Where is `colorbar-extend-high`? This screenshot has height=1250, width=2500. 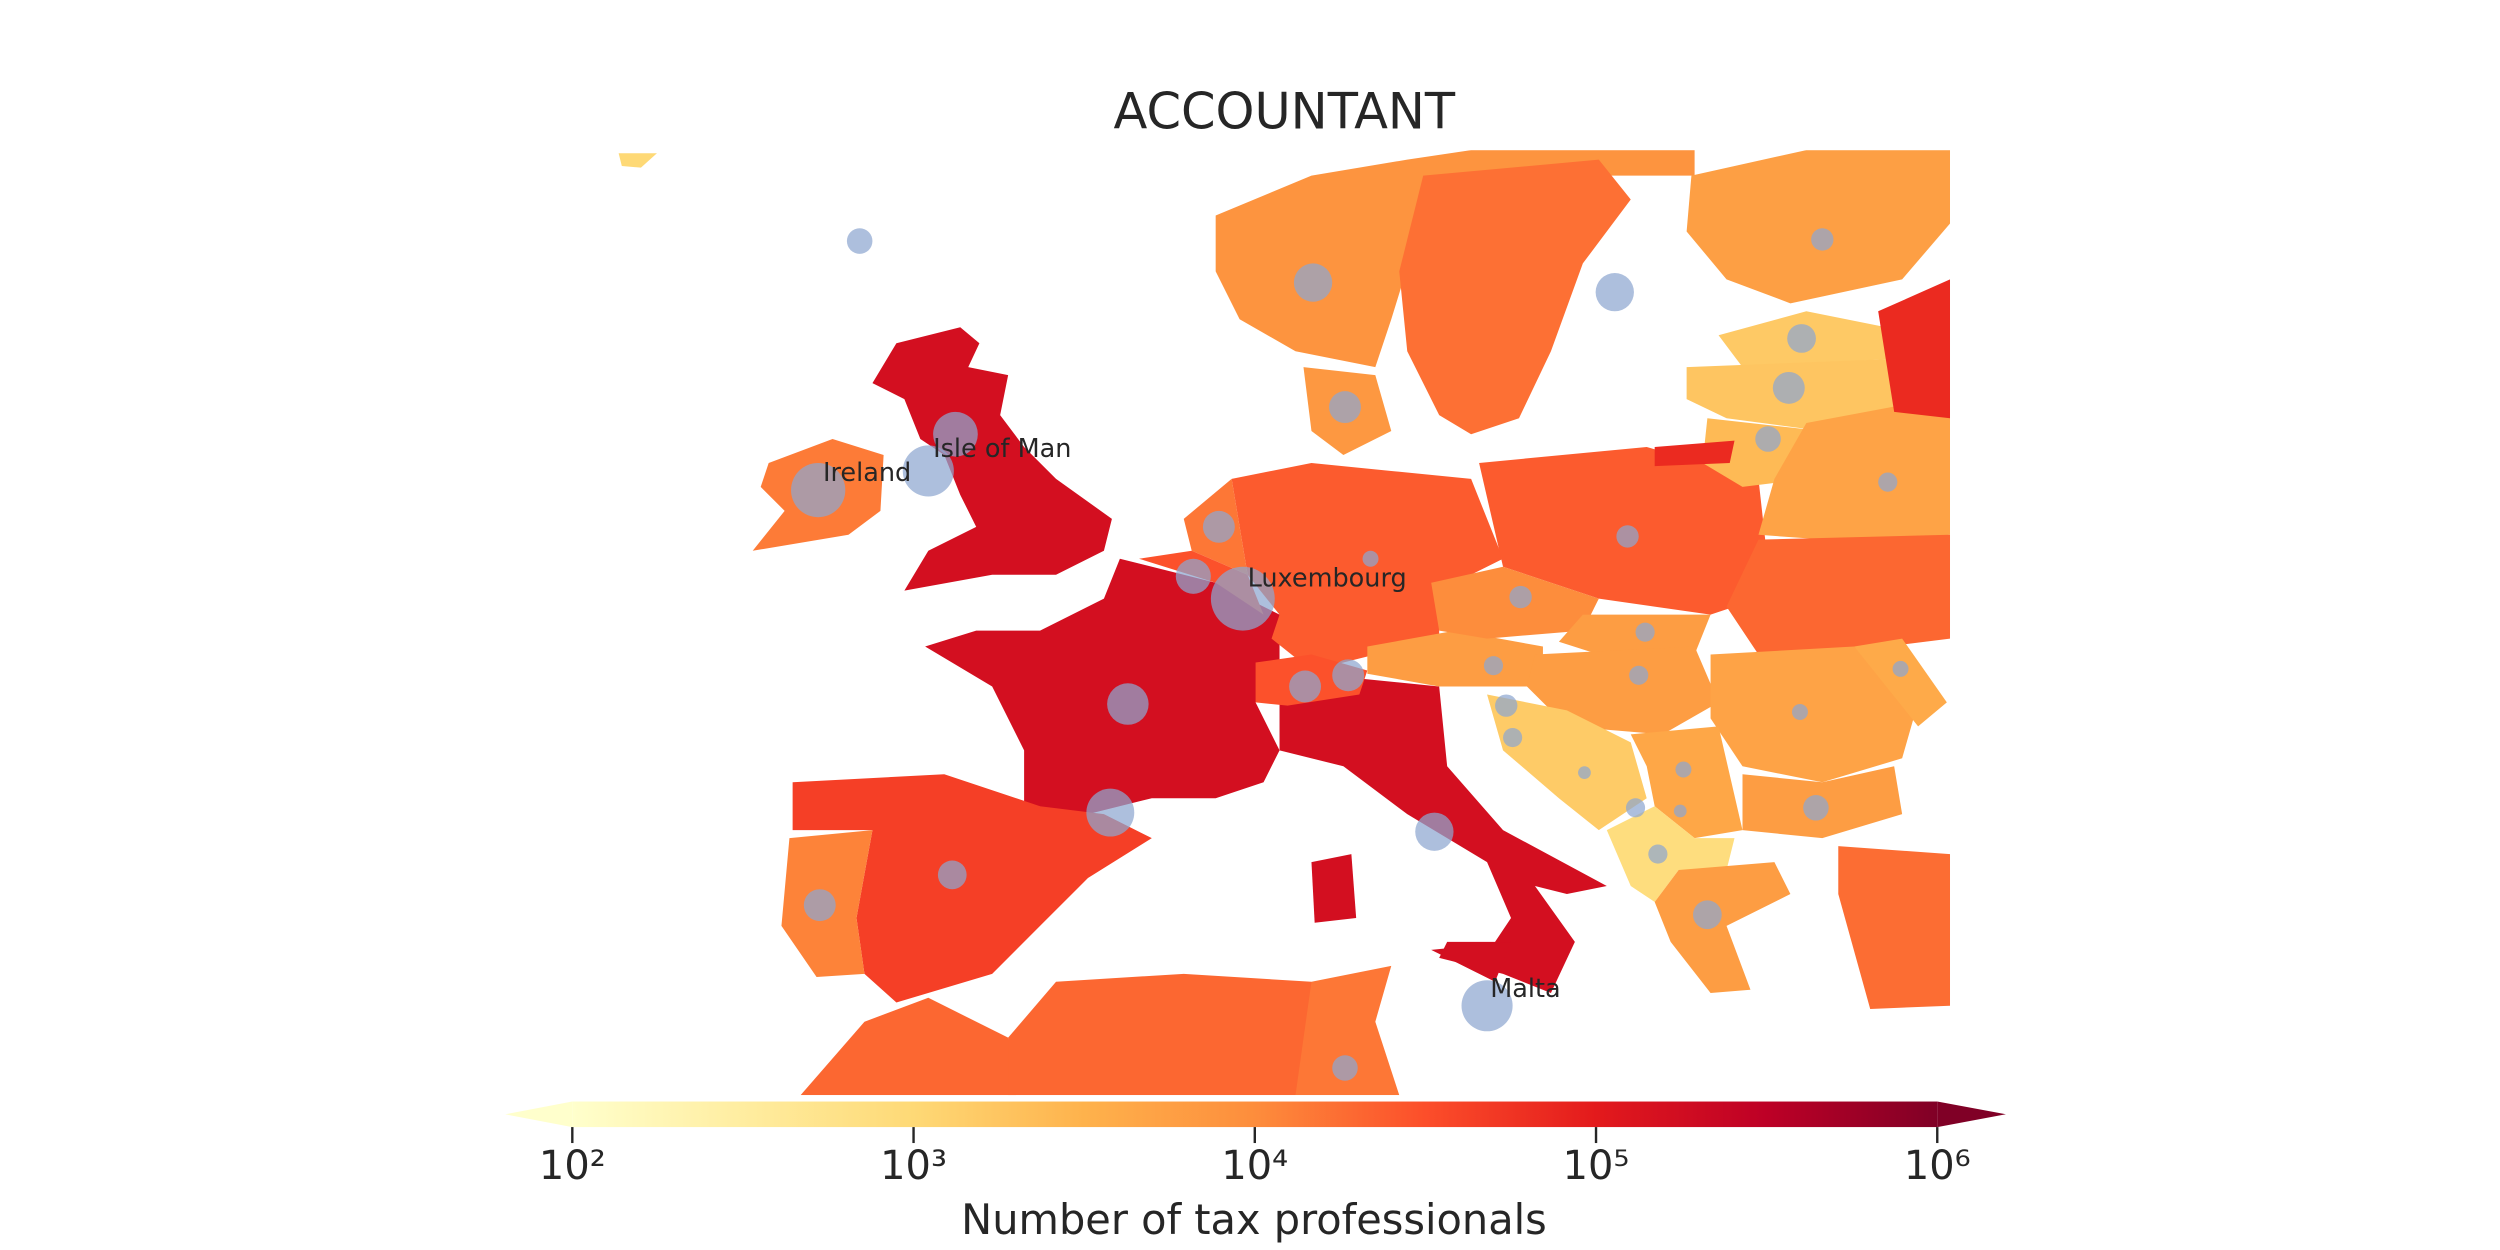
colorbar-extend-high is located at coordinates (1971, 1114).